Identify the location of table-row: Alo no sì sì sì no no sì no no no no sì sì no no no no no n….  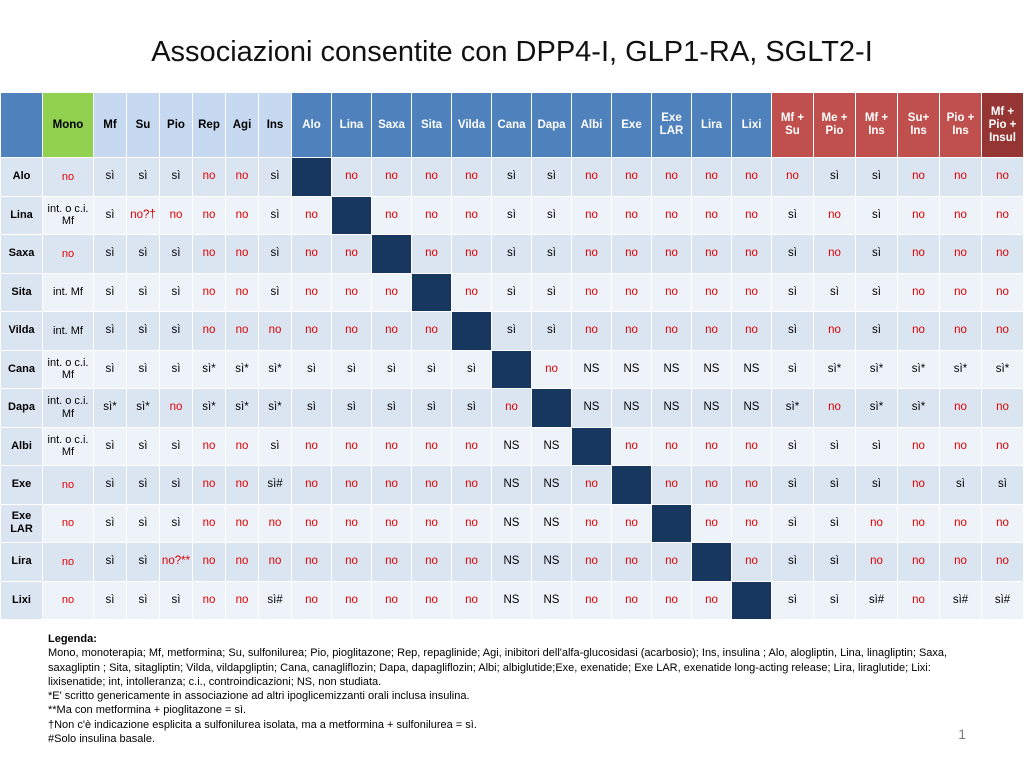
(512, 177).